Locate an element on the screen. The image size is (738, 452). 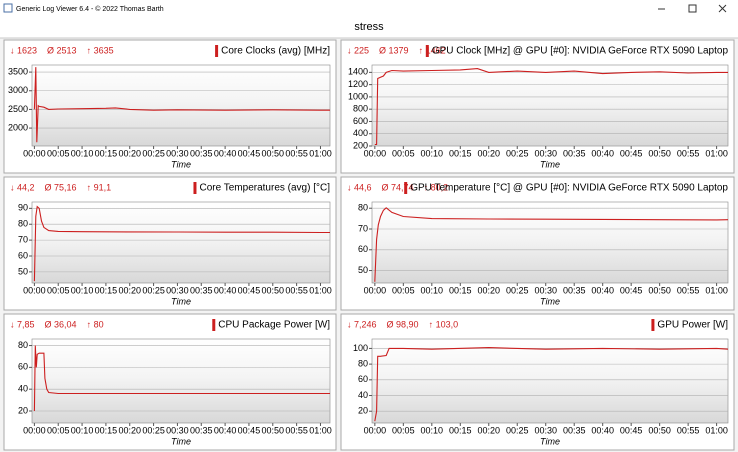
y-tick-label: 90 is located at coordinates (23, 208).